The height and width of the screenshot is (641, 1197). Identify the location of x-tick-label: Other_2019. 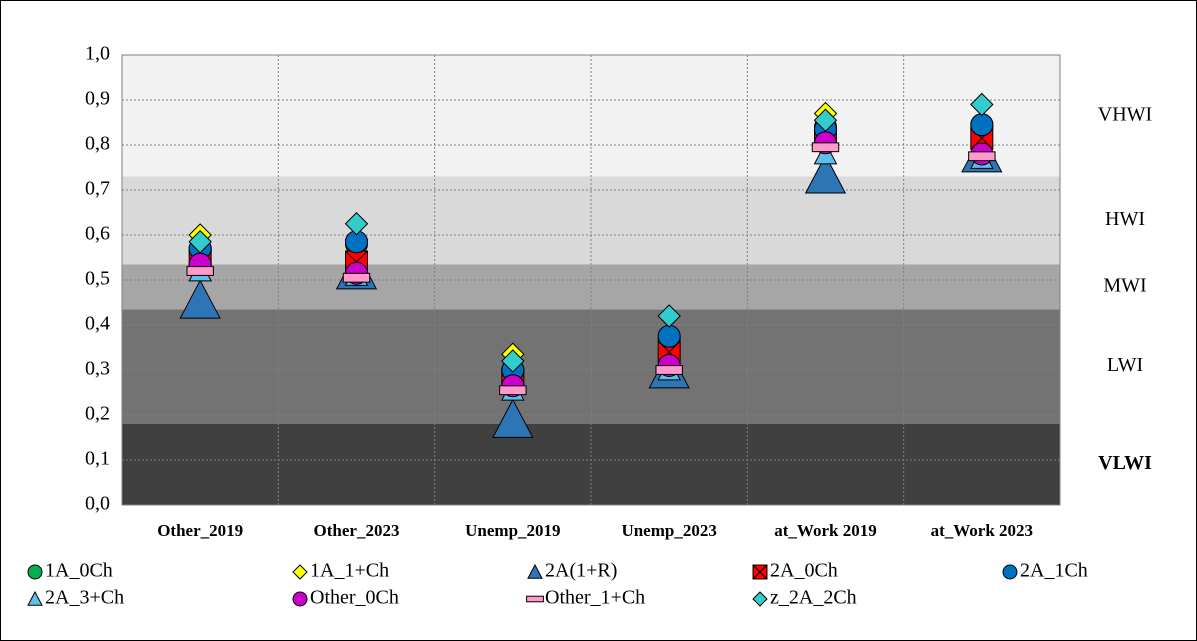
(200, 530).